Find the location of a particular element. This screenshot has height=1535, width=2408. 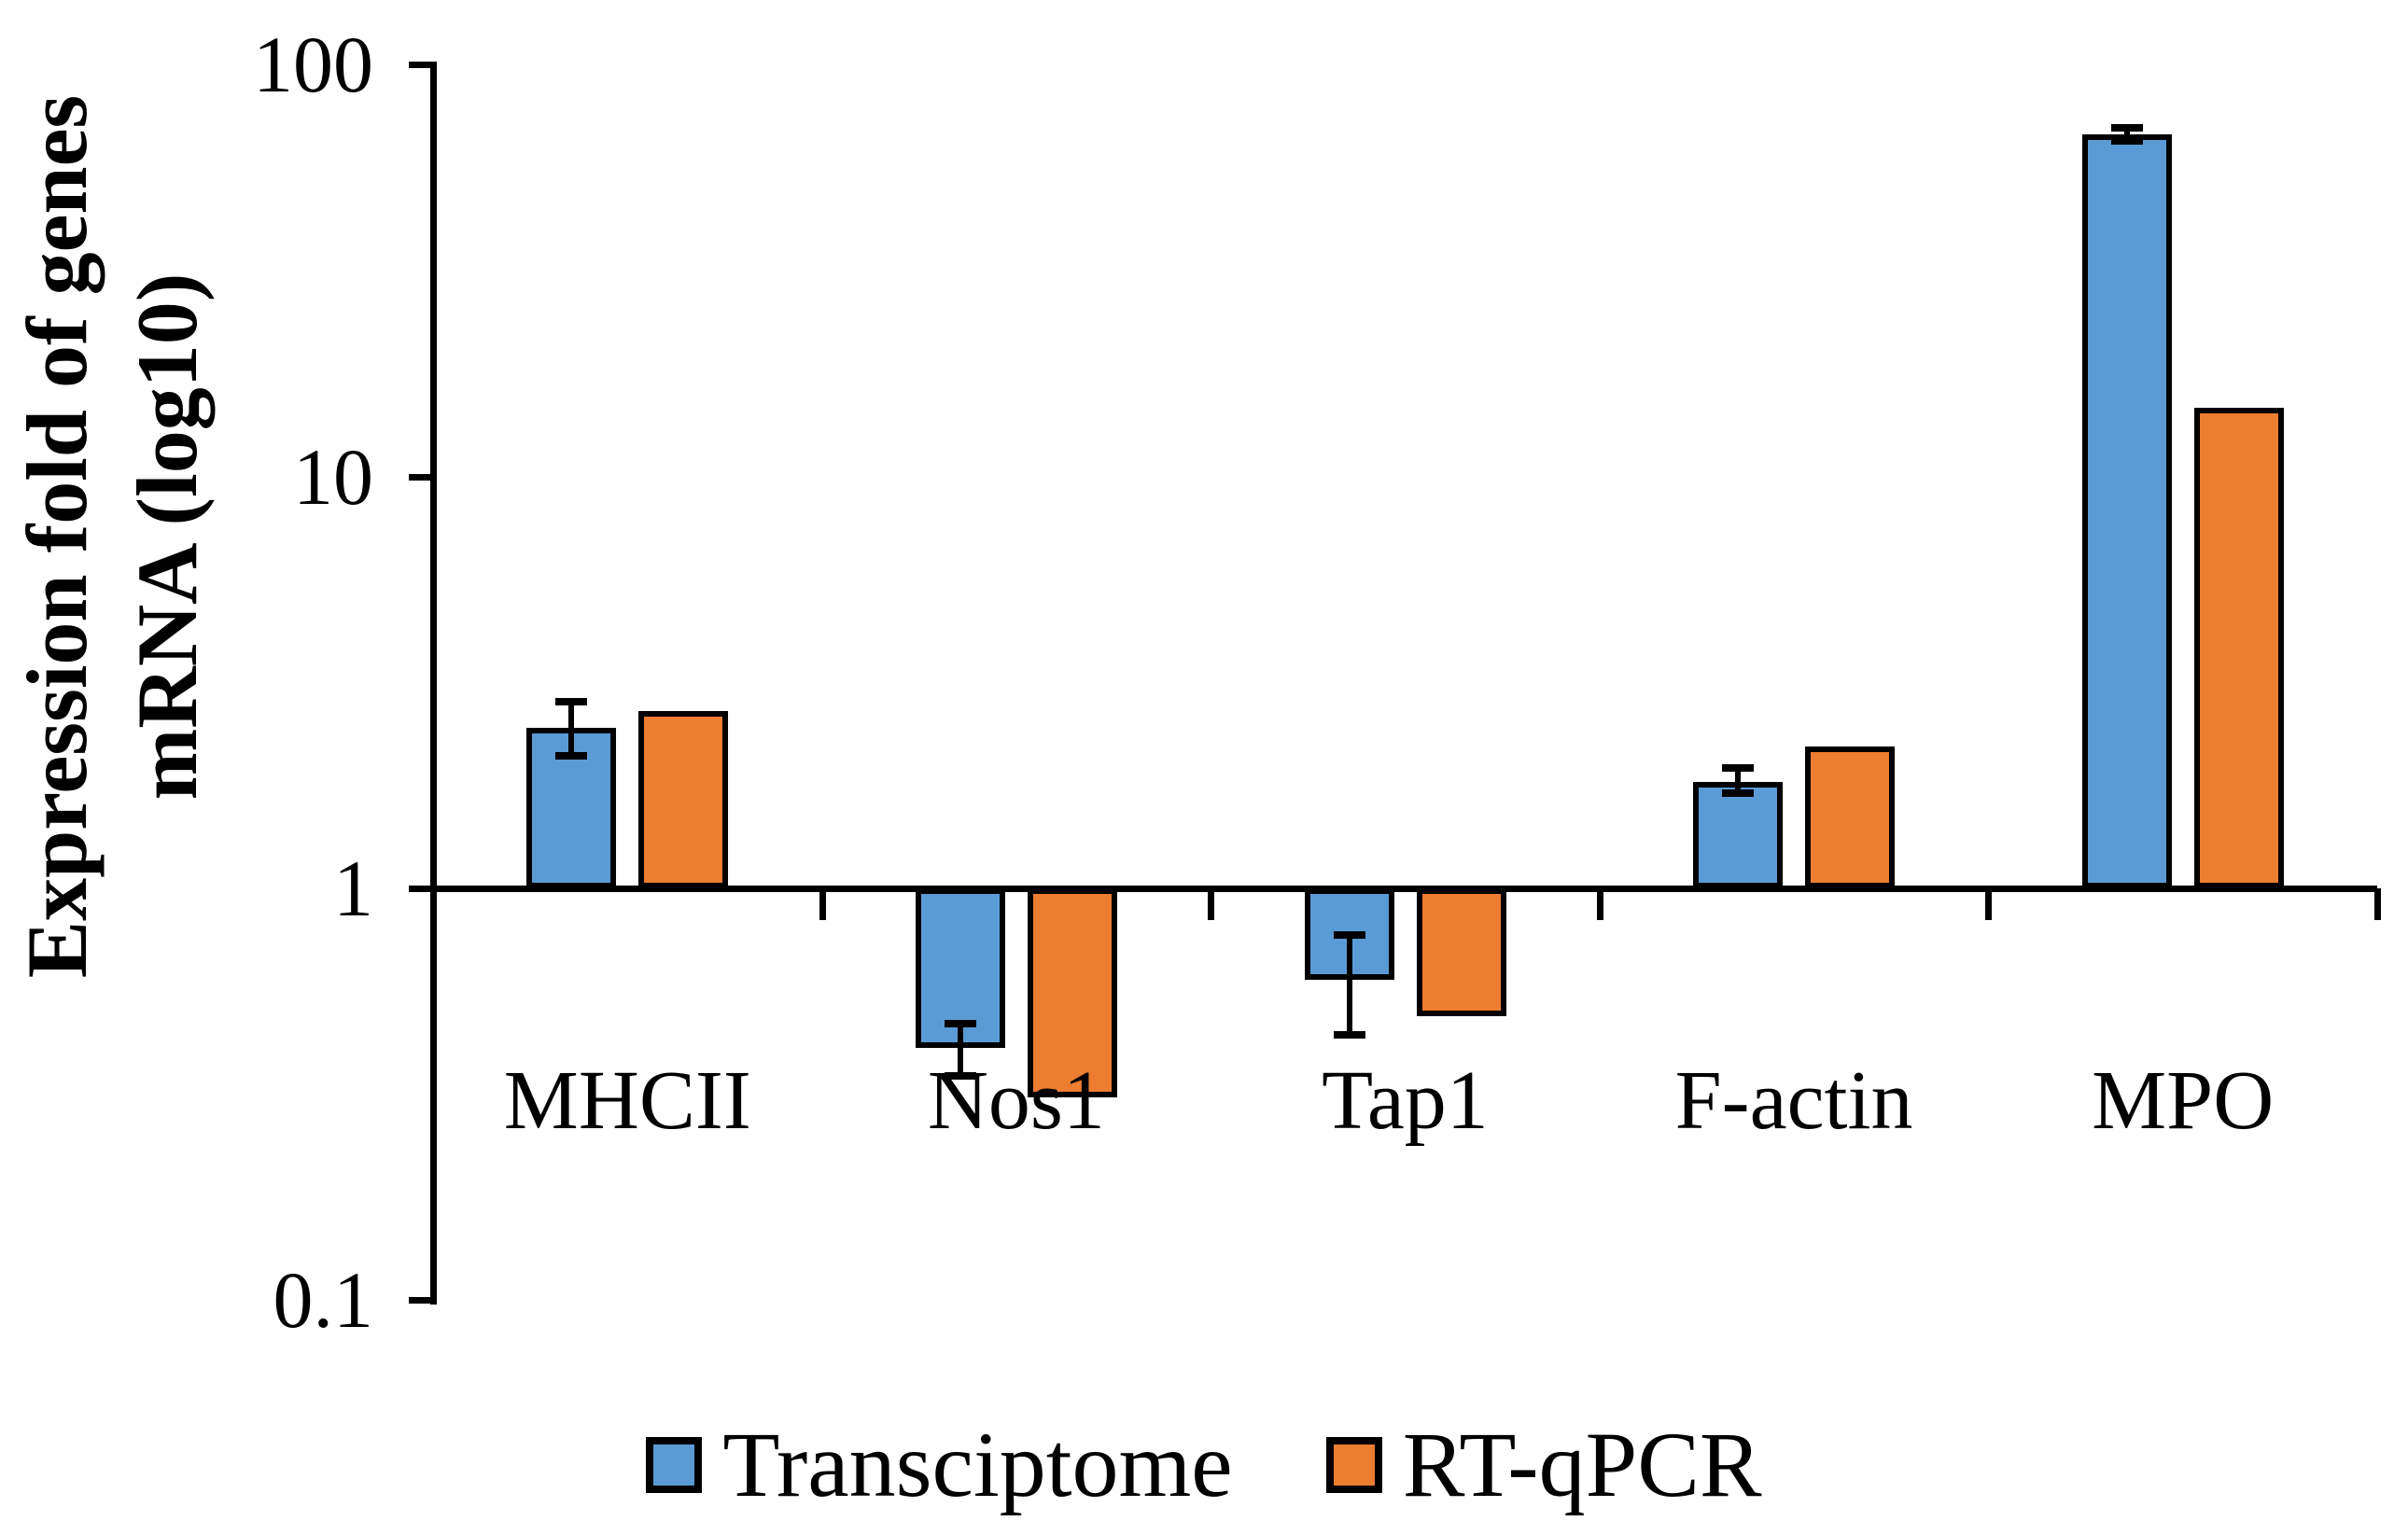

error-bar-cap-bottom-nos1 is located at coordinates (960, 1077).